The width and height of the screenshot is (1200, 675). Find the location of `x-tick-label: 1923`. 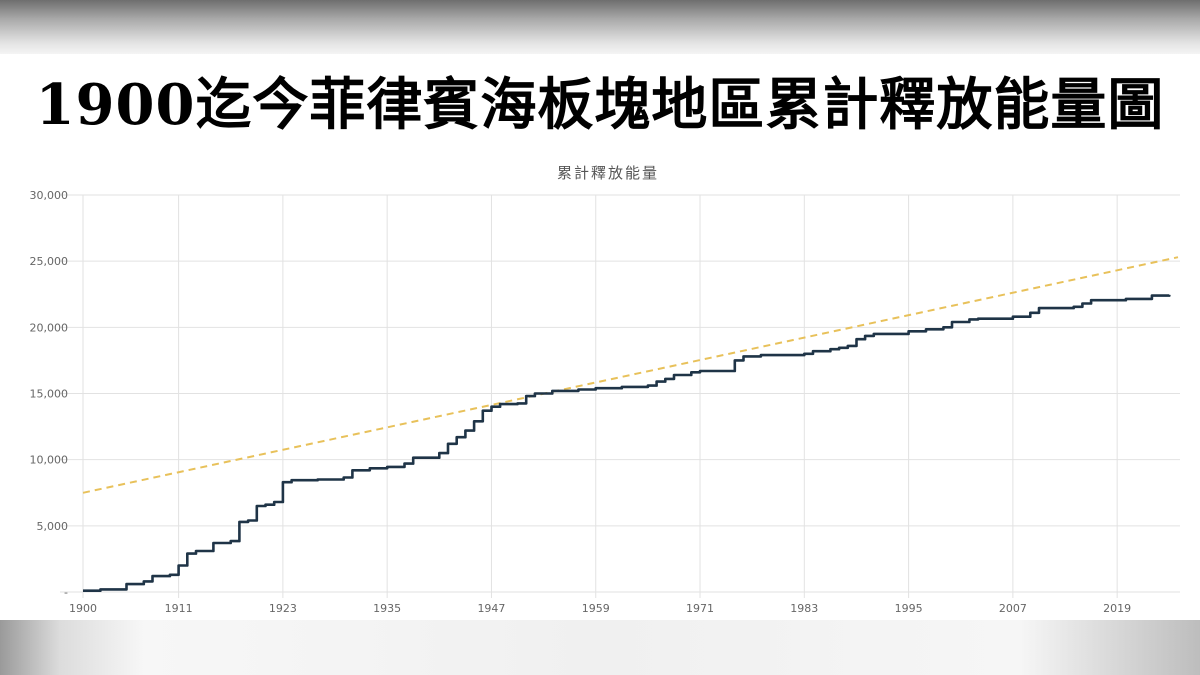

x-tick-label: 1923 is located at coordinates (283, 608).